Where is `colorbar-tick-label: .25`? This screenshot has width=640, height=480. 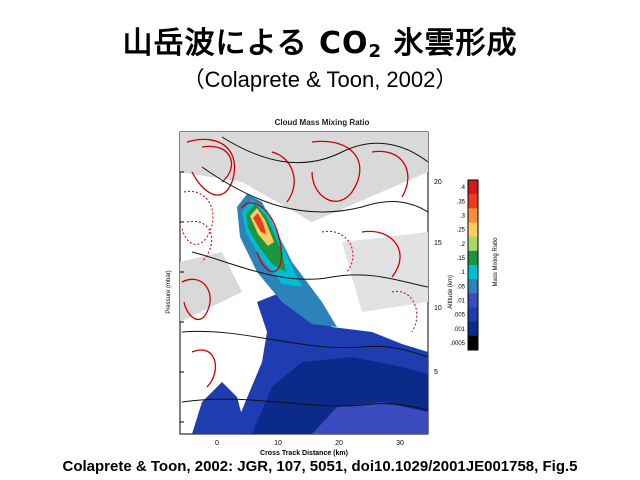 colorbar-tick-label: .25 is located at coordinates (461, 231).